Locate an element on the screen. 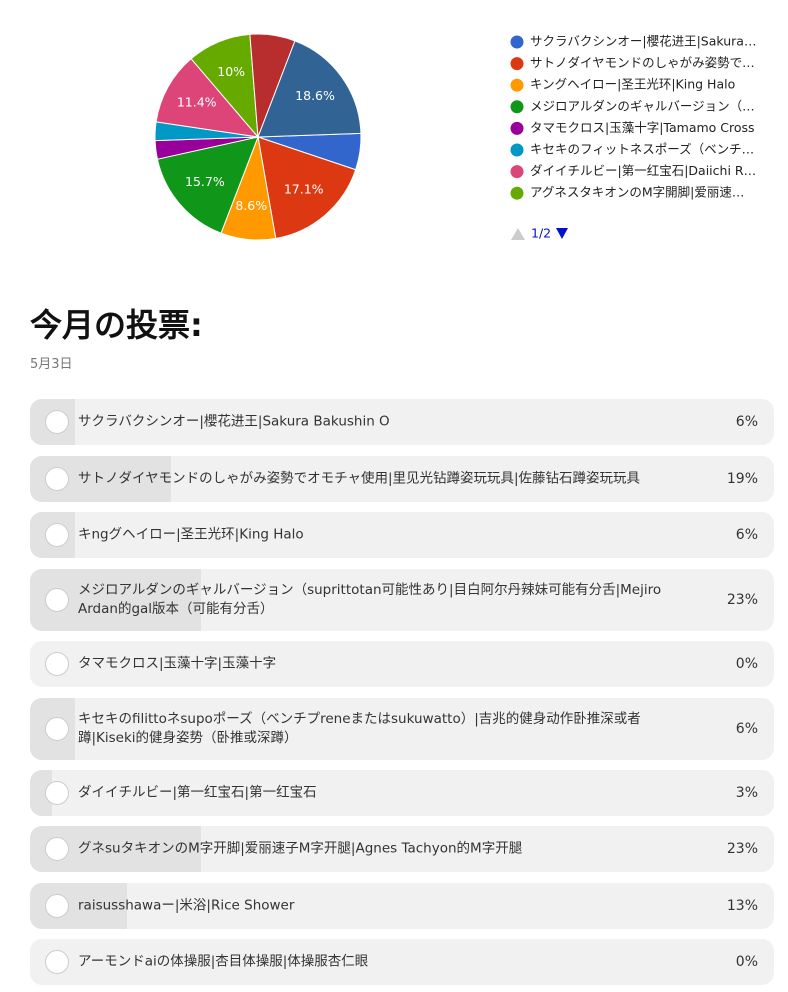 This screenshot has height=992, width=788. slice-label: 18.6% is located at coordinates (315, 95).